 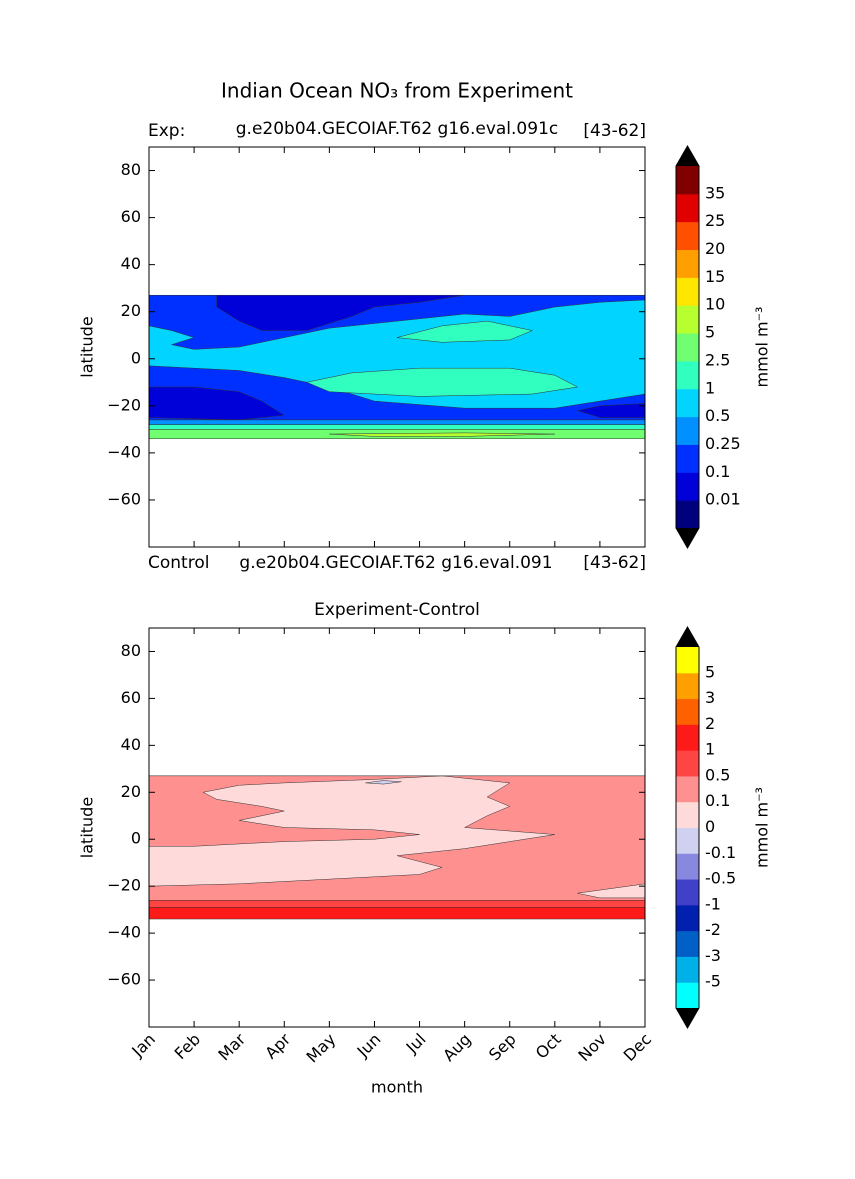 I want to click on x-tick-label: Sep, so click(x=502, y=1047).